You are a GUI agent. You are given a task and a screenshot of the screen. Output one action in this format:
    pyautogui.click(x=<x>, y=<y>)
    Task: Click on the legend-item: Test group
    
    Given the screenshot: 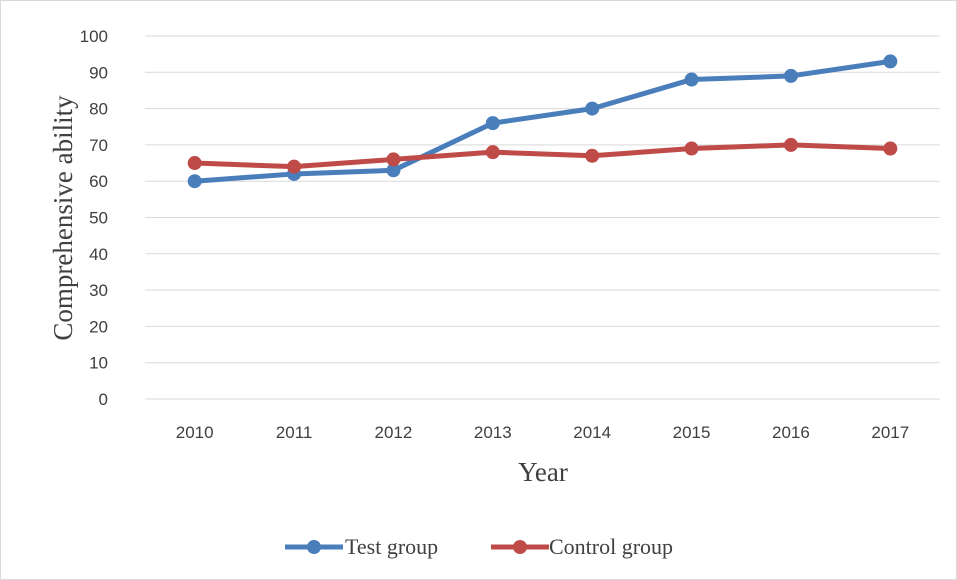 What is the action you would take?
    pyautogui.click(x=361, y=546)
    